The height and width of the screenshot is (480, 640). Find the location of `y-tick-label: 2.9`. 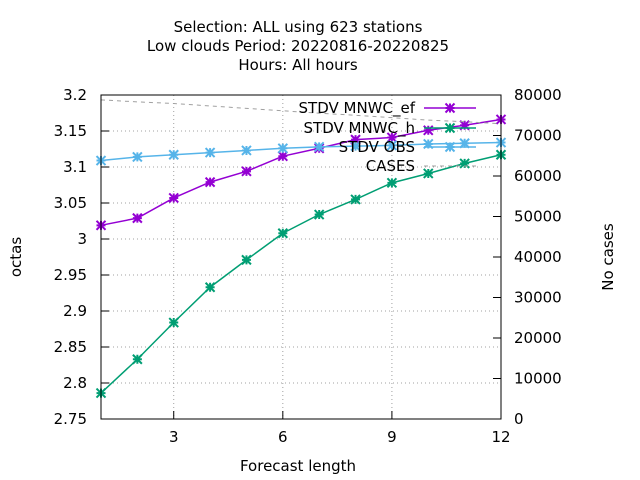

y-tick-label: 2.9 is located at coordinates (75, 311).